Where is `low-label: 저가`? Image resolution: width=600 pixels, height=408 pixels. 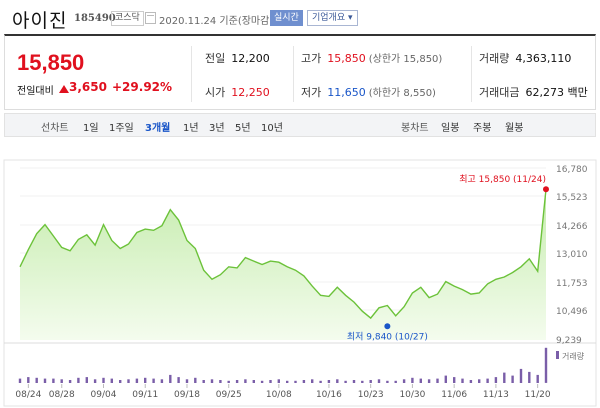
low-label: 저가 is located at coordinates (311, 92).